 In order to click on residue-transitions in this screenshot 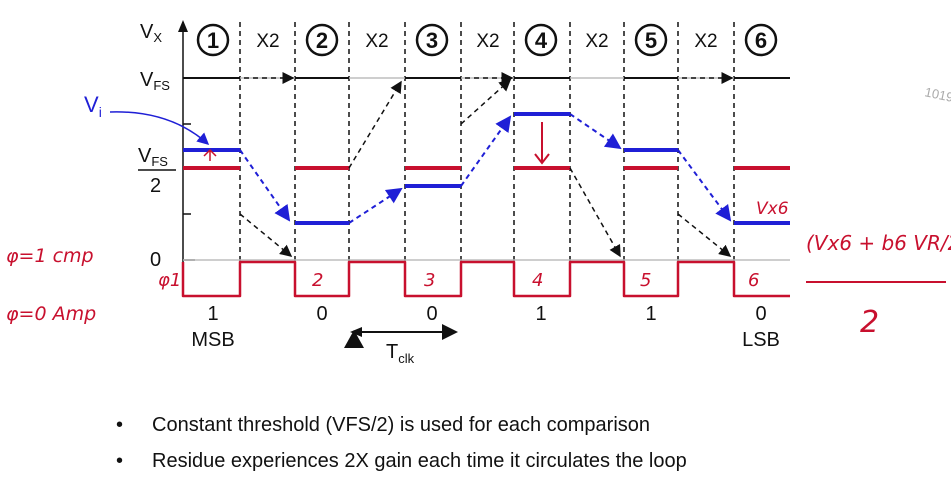, I will do `click(485, 168)`.